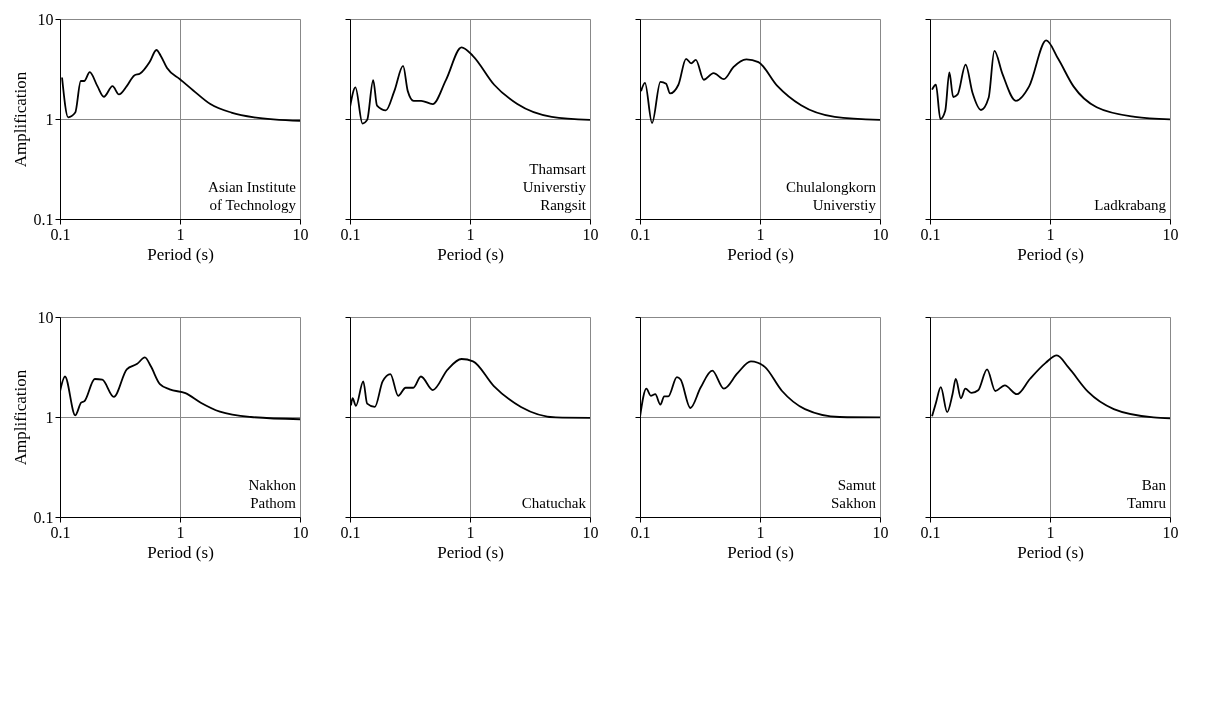 This screenshot has width=1215, height=720. I want to click on annotation: Samut Sakhon, so click(854, 494).